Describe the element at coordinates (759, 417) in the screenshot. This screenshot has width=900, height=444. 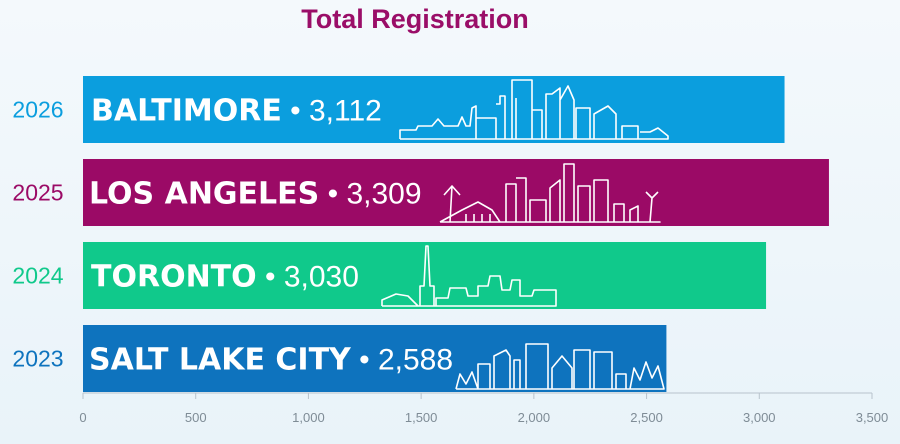
I see `x-tick-label: 3,000` at that location.